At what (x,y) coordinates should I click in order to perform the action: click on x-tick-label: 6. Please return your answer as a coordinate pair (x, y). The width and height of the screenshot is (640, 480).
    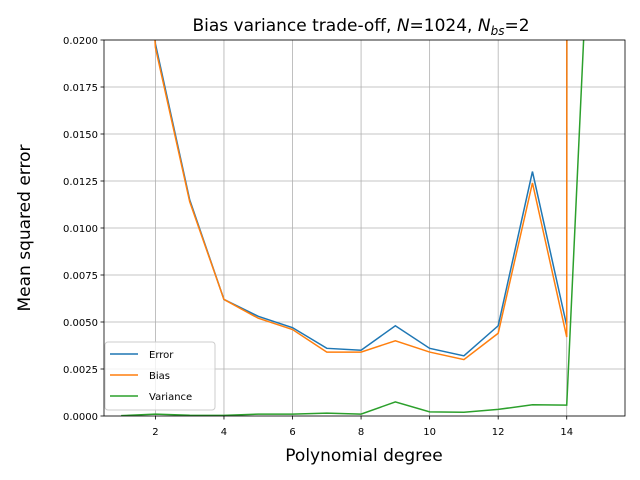
    Looking at the image, I should click on (292, 432).